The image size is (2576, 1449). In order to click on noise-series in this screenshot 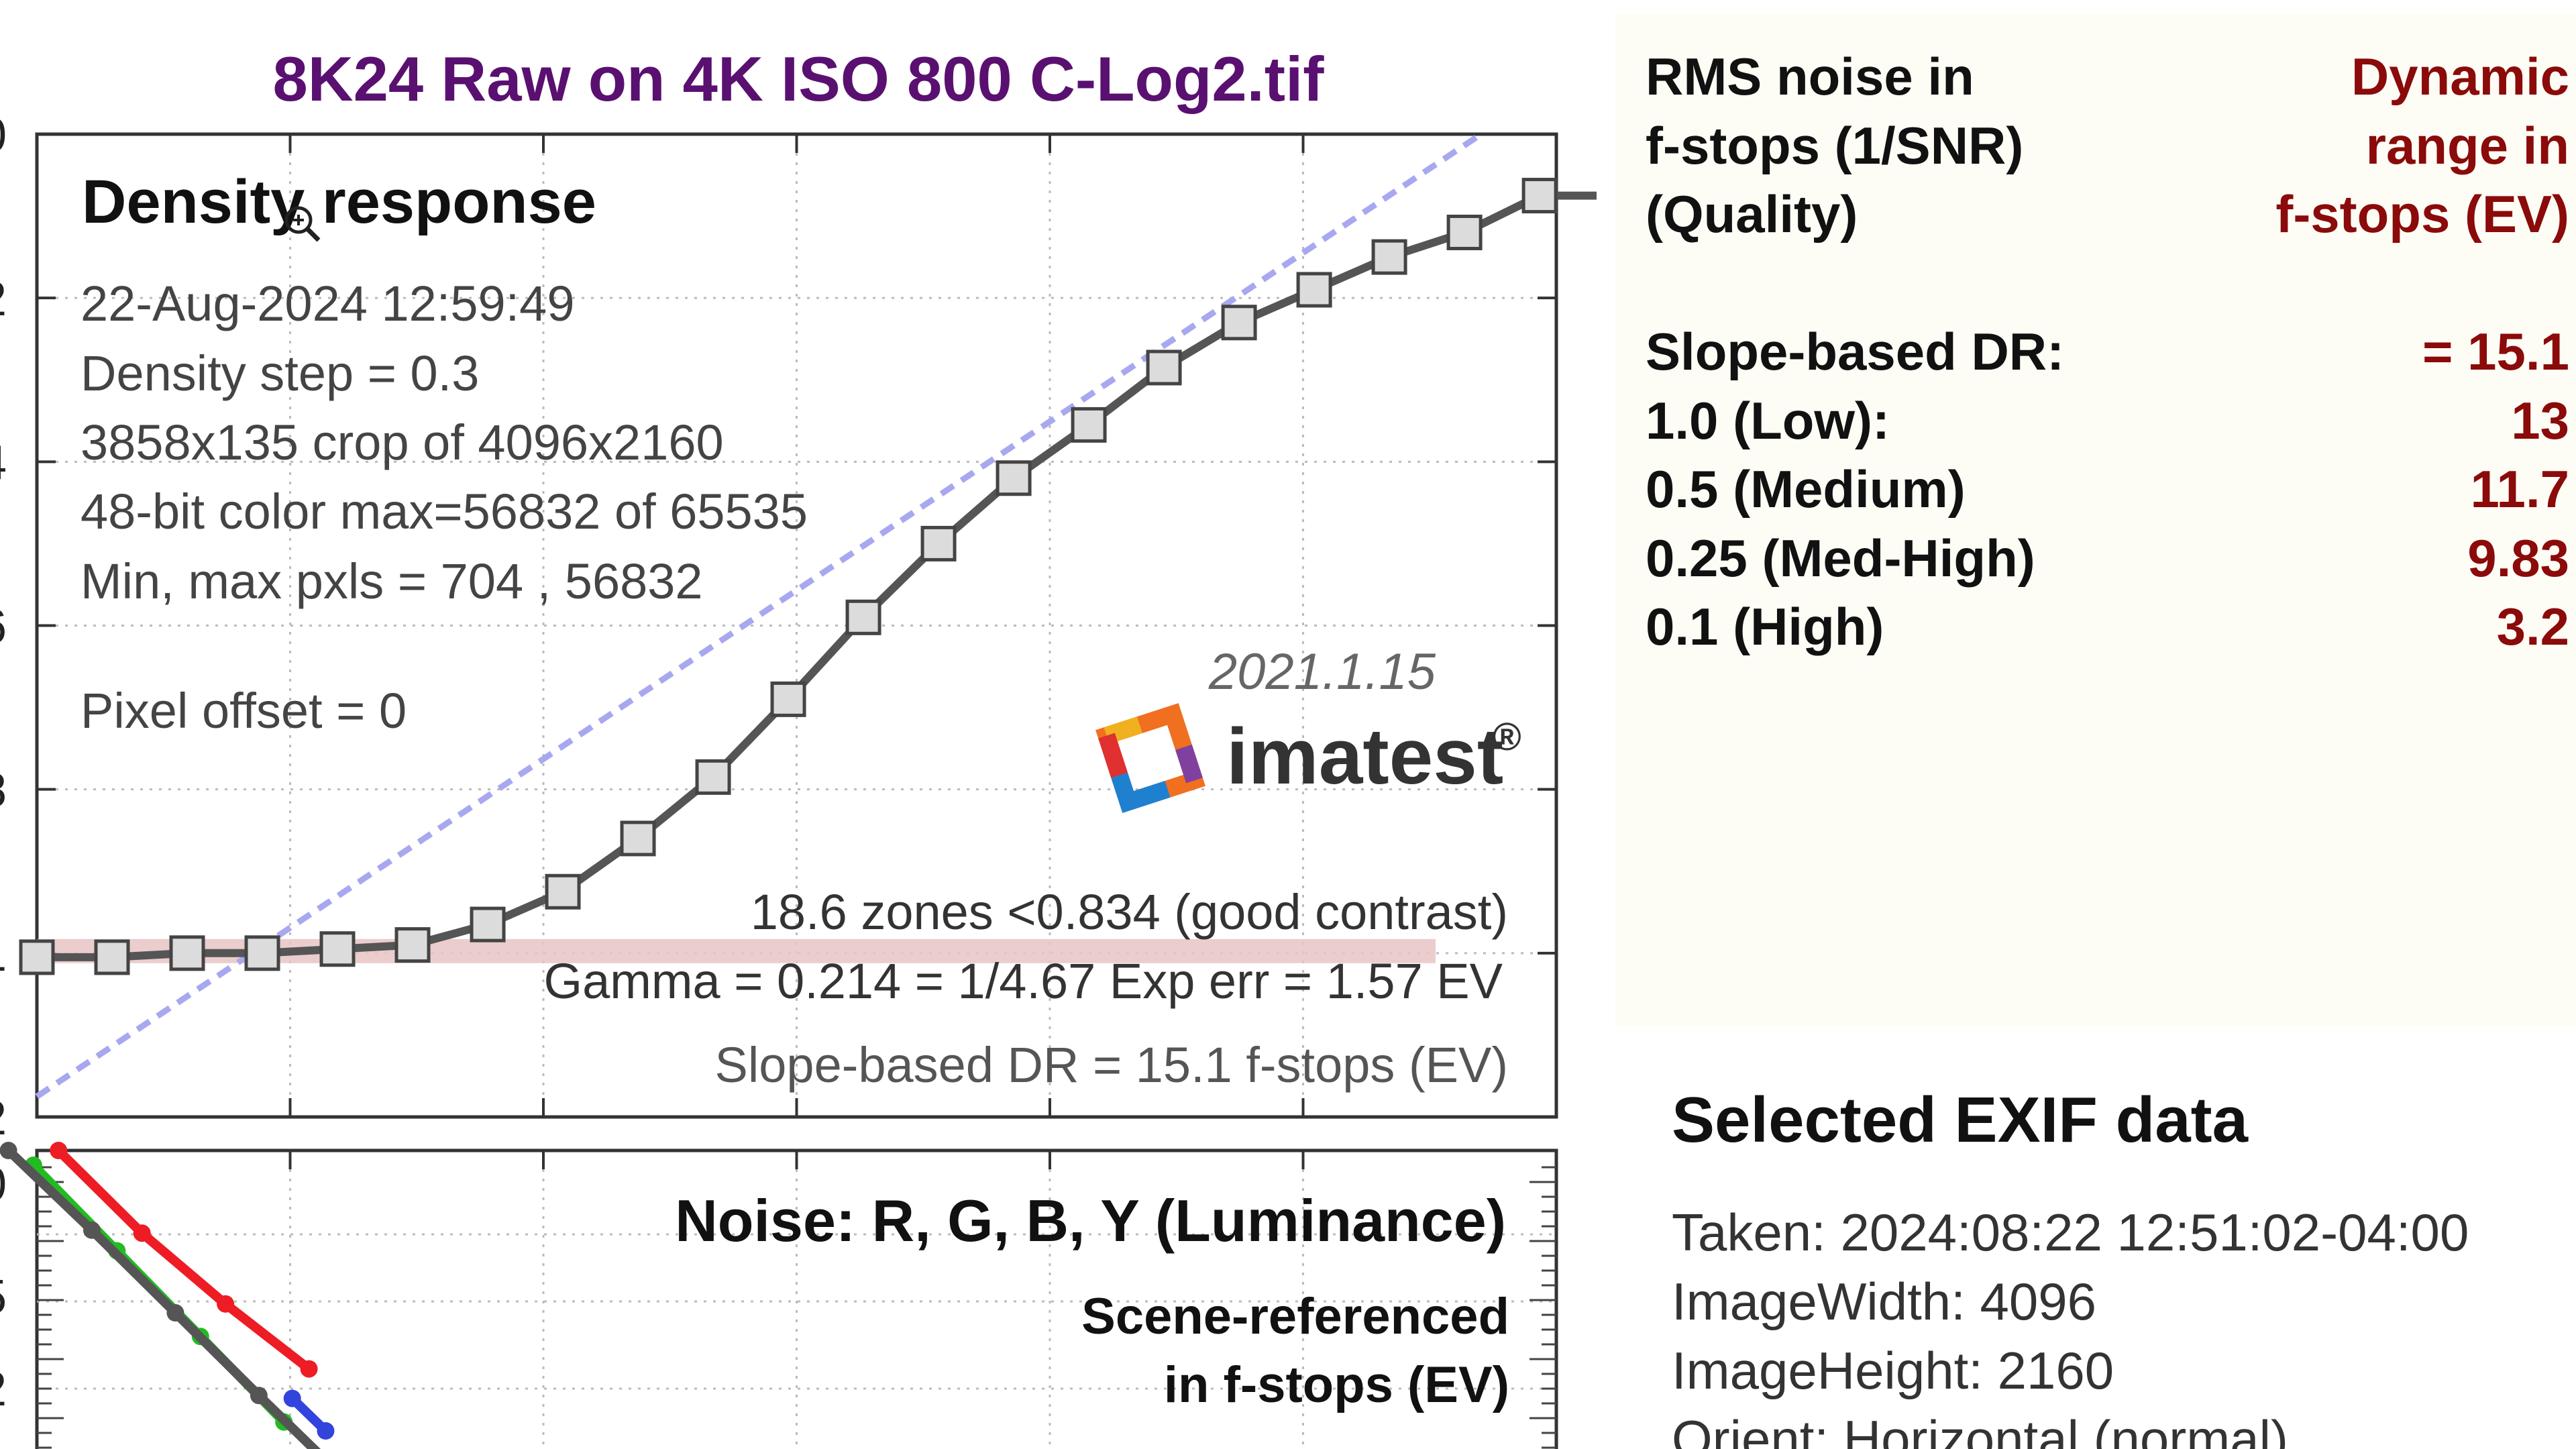, I will do `click(167, 1295)`.